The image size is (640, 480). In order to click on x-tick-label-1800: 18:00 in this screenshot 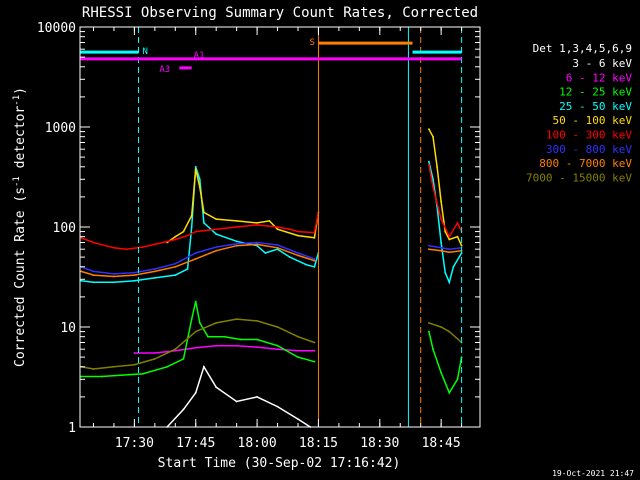, I will do `click(257, 443)`.